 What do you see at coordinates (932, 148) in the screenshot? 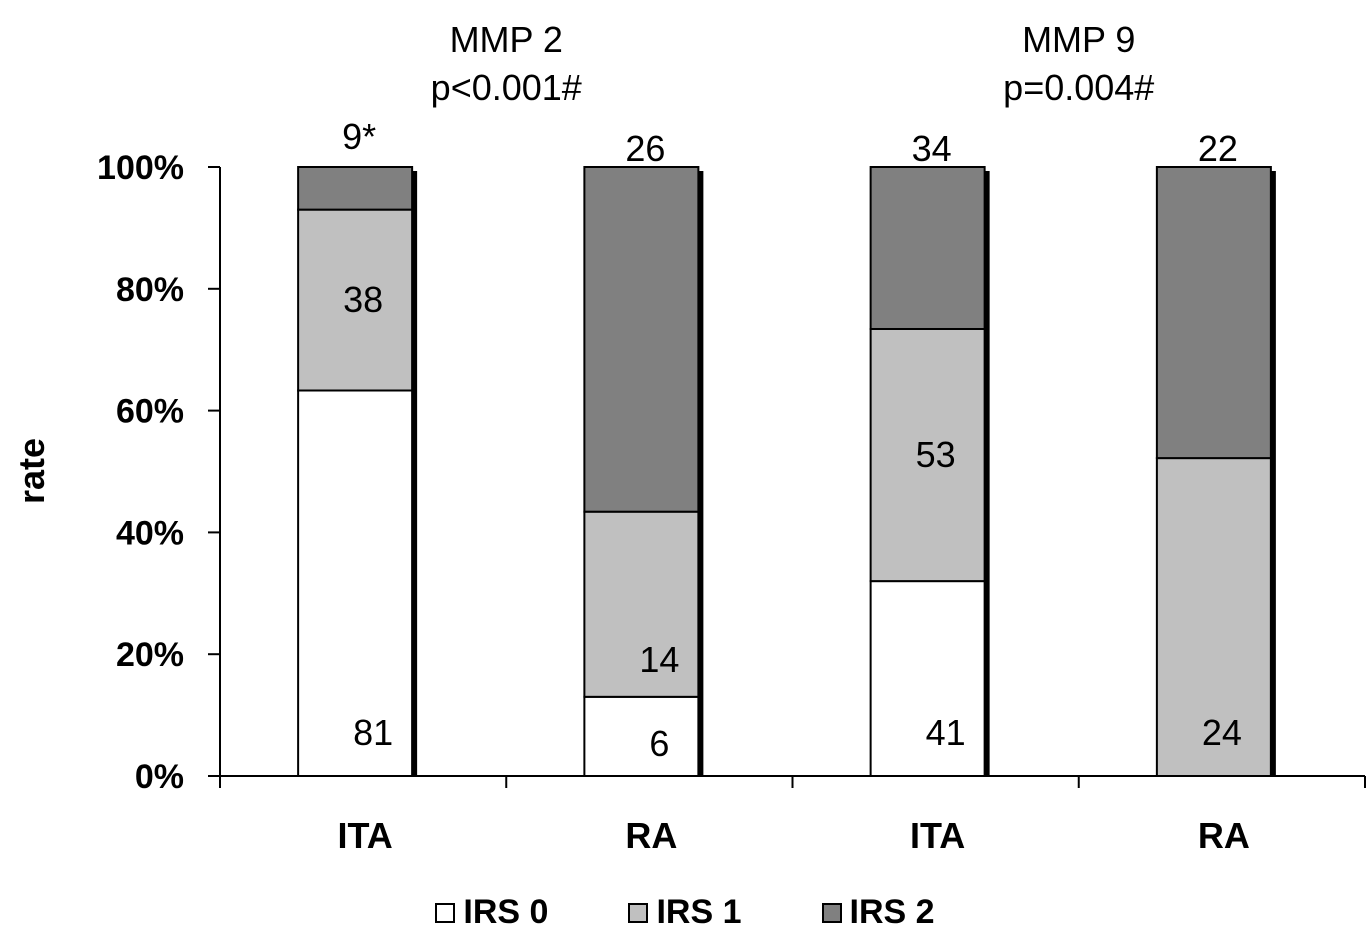
I see `data-label-irs-2: 34` at bounding box center [932, 148].